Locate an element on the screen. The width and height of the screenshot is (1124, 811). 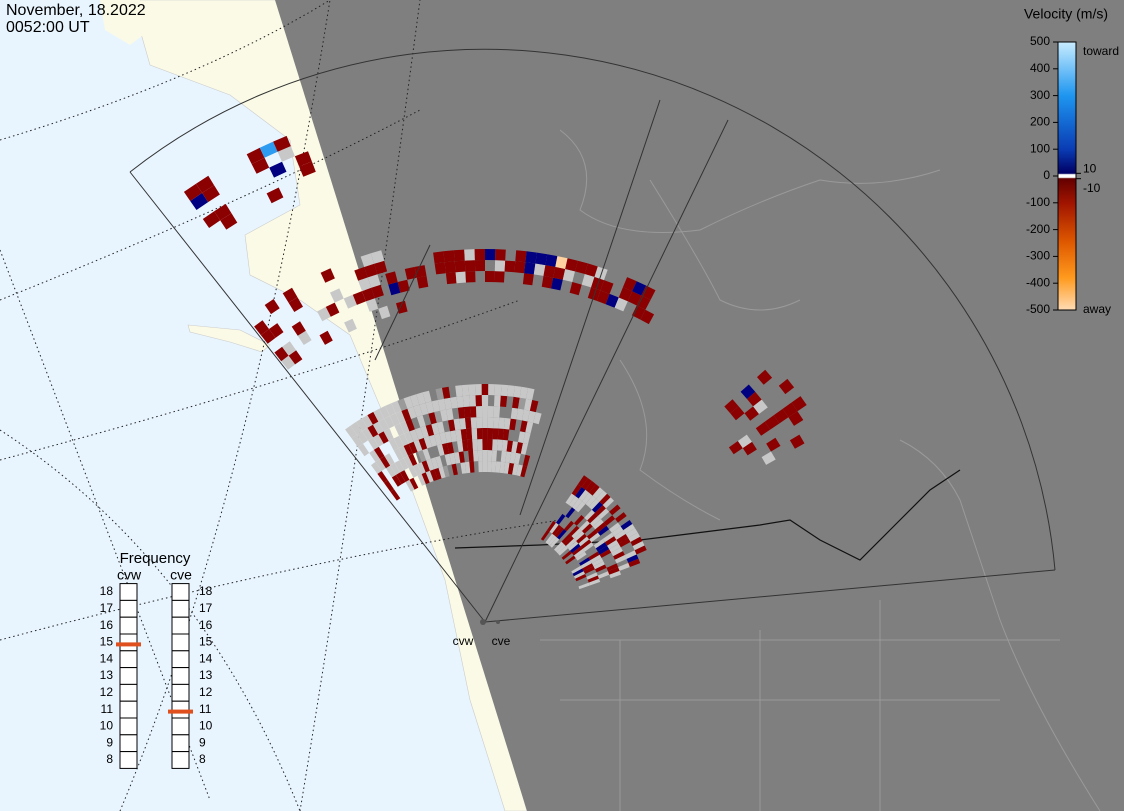
land is located at coordinates (229, 338).